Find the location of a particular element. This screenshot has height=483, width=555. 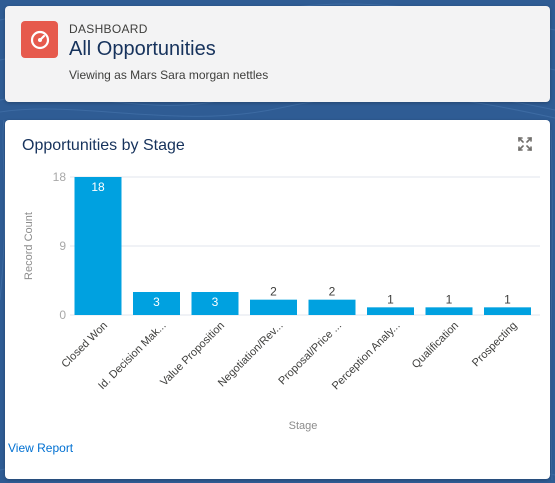

y-tick-label: 18 is located at coordinates (60, 177).